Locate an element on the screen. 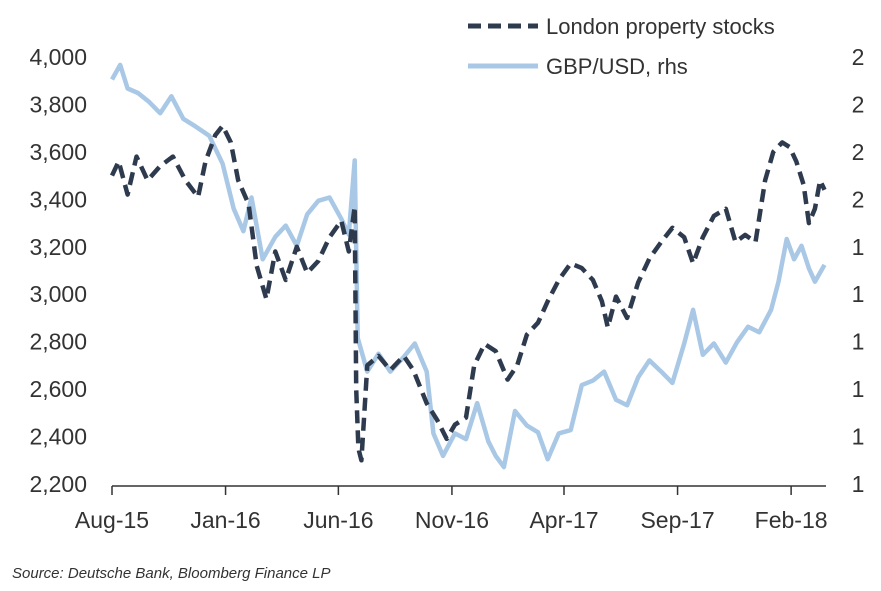 The image size is (881, 591). y-left-tick-label: 2,400 is located at coordinates (58, 437).